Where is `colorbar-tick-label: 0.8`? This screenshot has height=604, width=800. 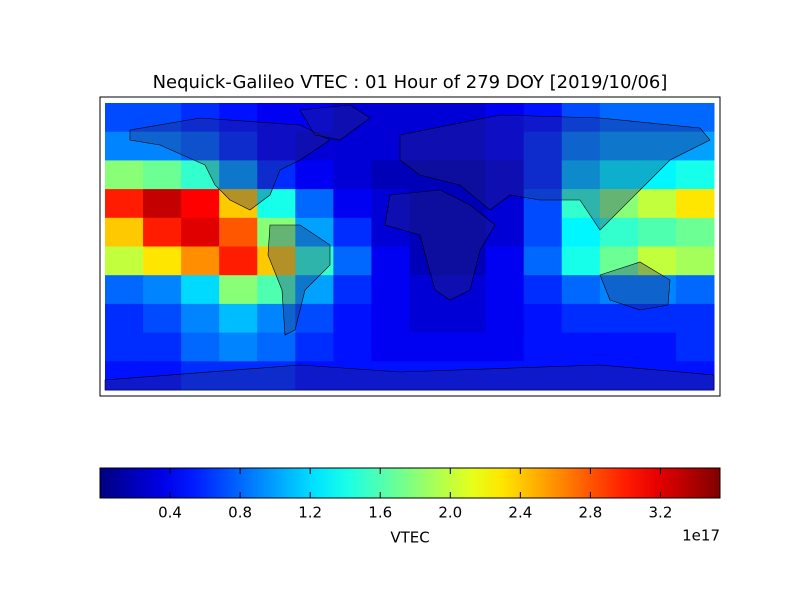 colorbar-tick-label: 0.8 is located at coordinates (240, 513).